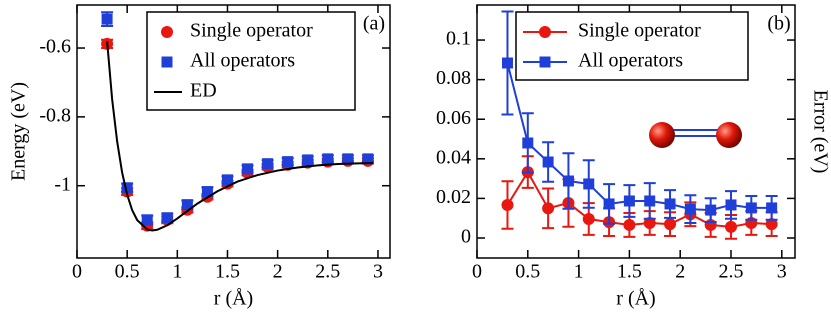 This screenshot has width=831, height=316. What do you see at coordinates (19, 131) in the screenshot?
I see `y-axis-label: Energy (eV)` at bounding box center [19, 131].